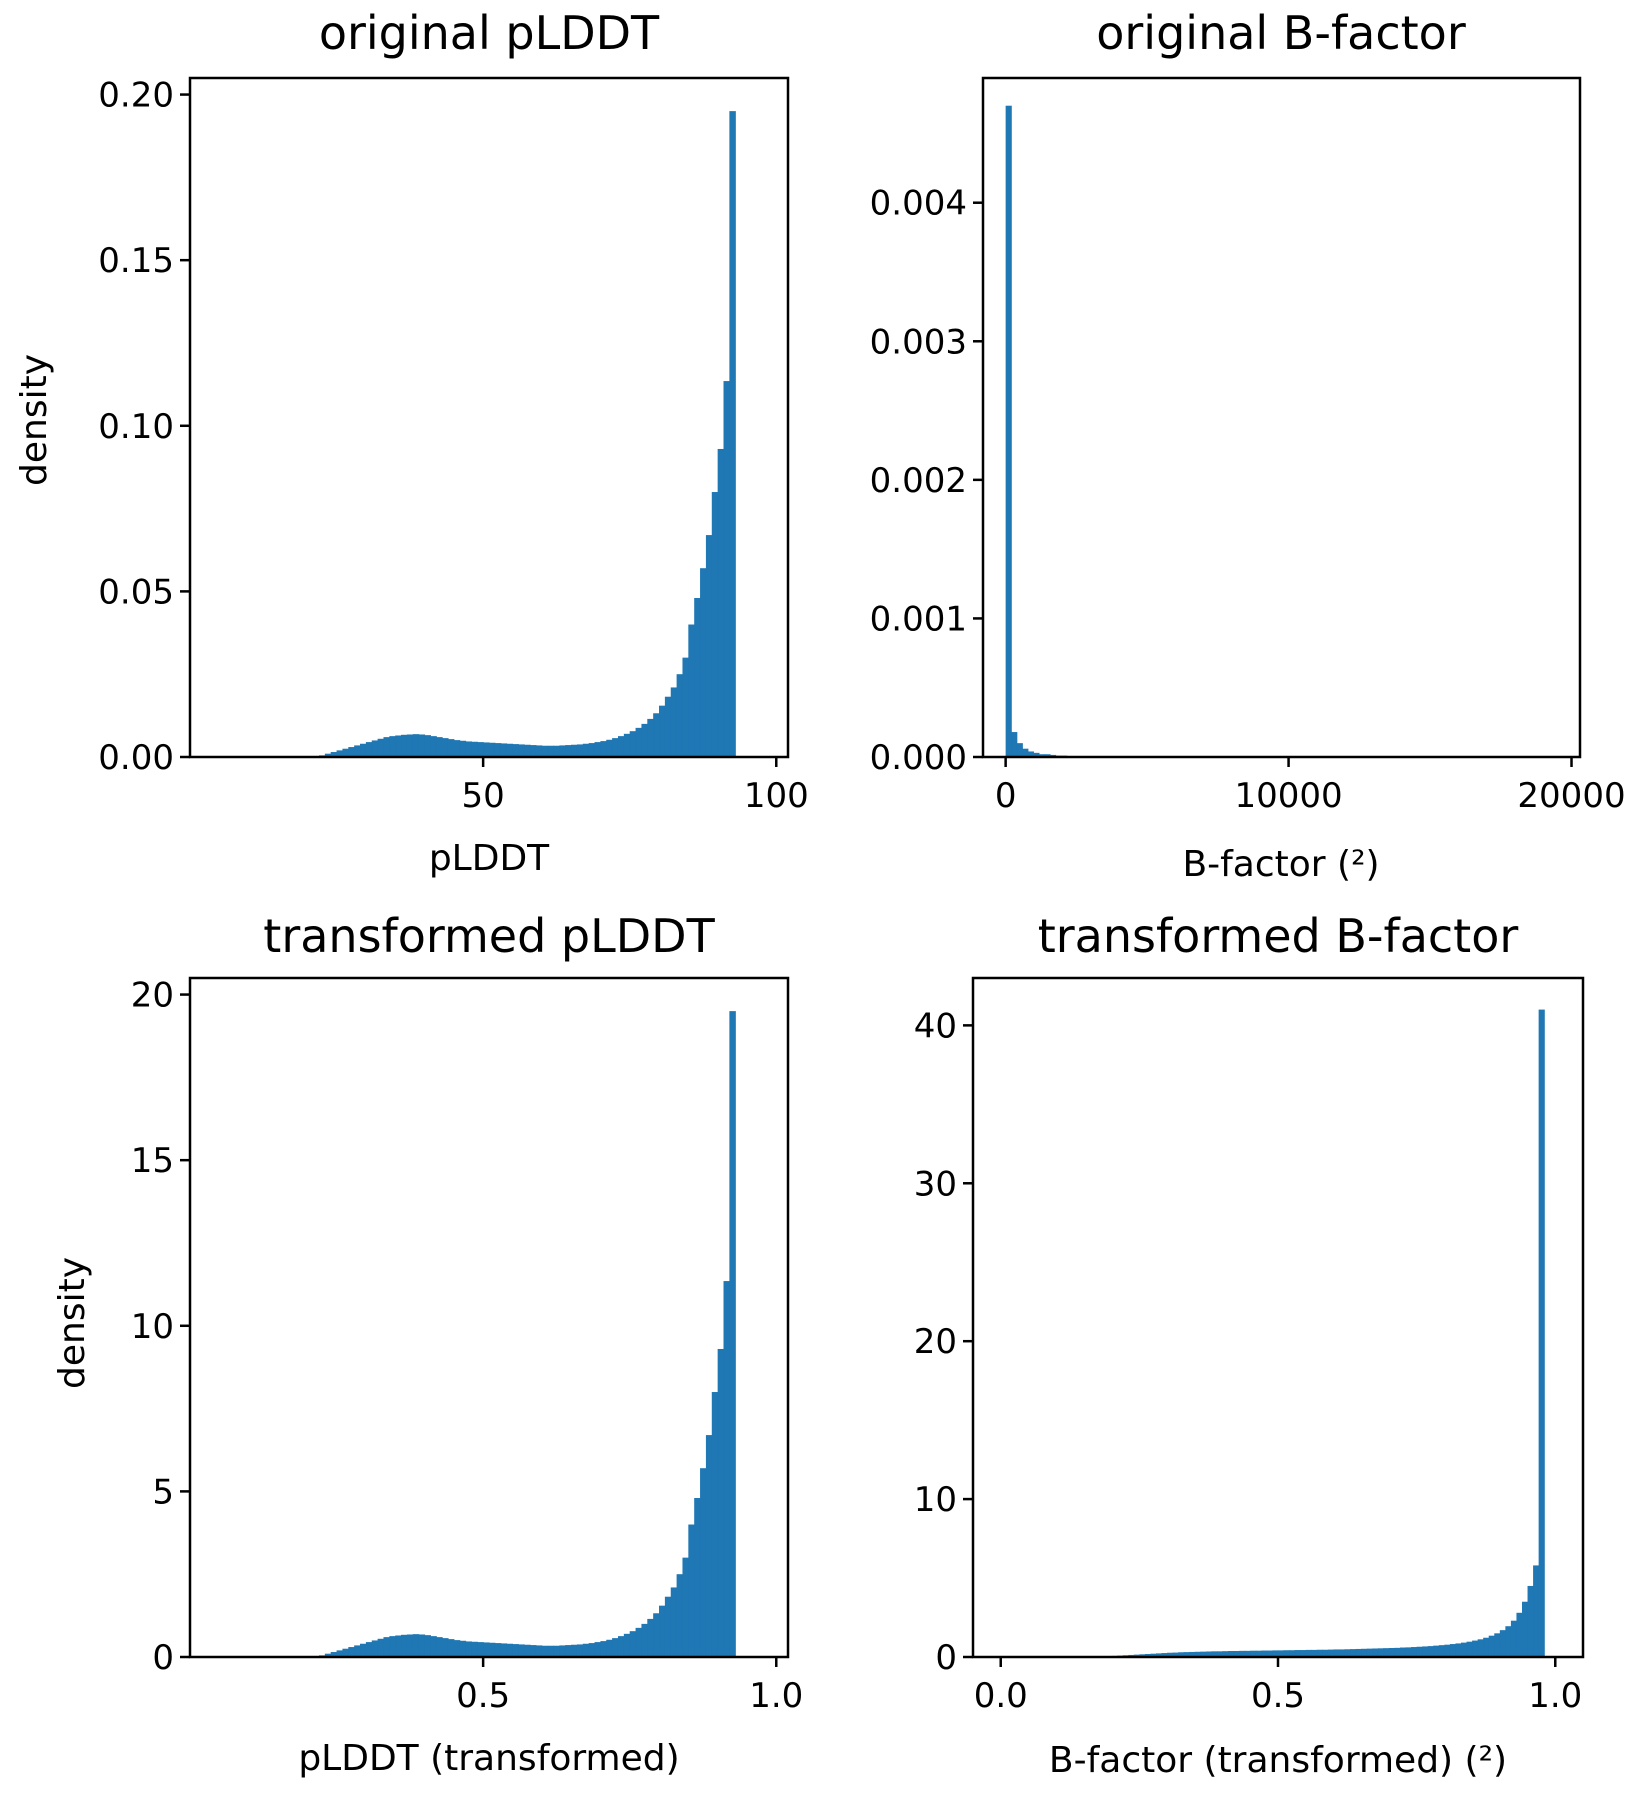 The height and width of the screenshot is (1800, 1650). Describe the element at coordinates (935, 1026) in the screenshot. I see `y-tick-label: 40` at that location.